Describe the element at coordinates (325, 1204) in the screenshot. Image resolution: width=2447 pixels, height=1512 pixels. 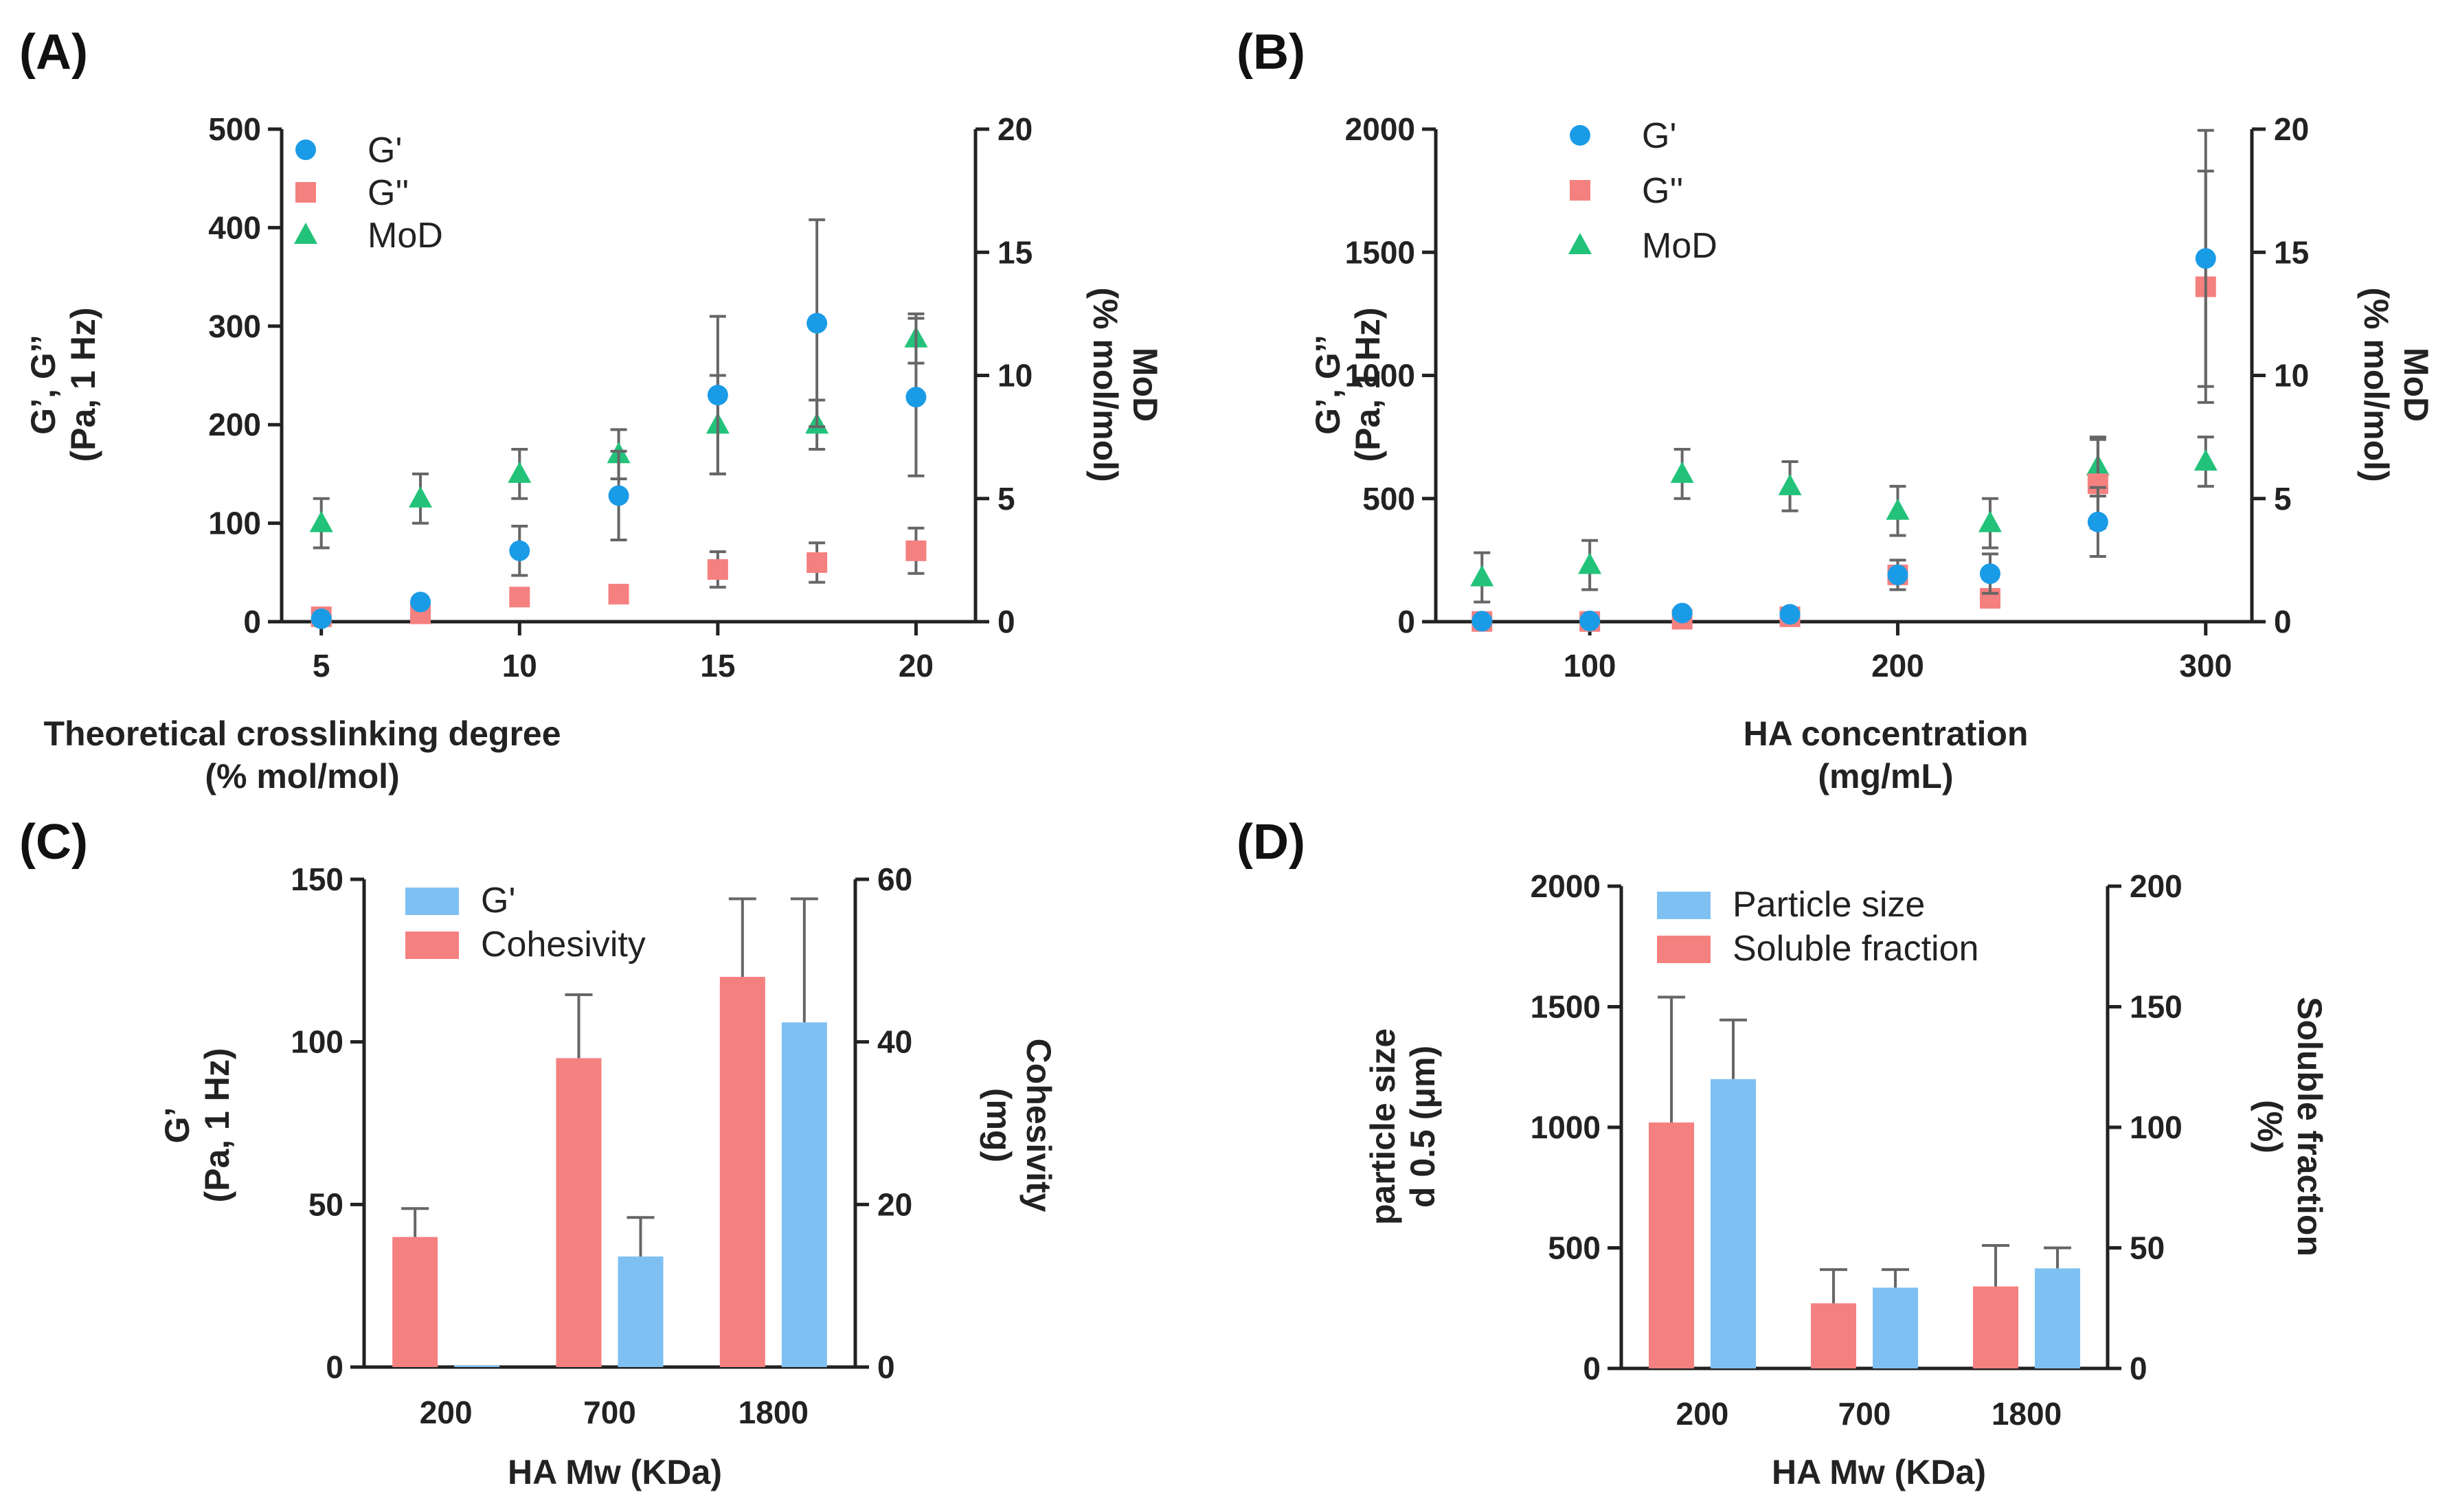
I see `left-tick-label: 50` at that location.